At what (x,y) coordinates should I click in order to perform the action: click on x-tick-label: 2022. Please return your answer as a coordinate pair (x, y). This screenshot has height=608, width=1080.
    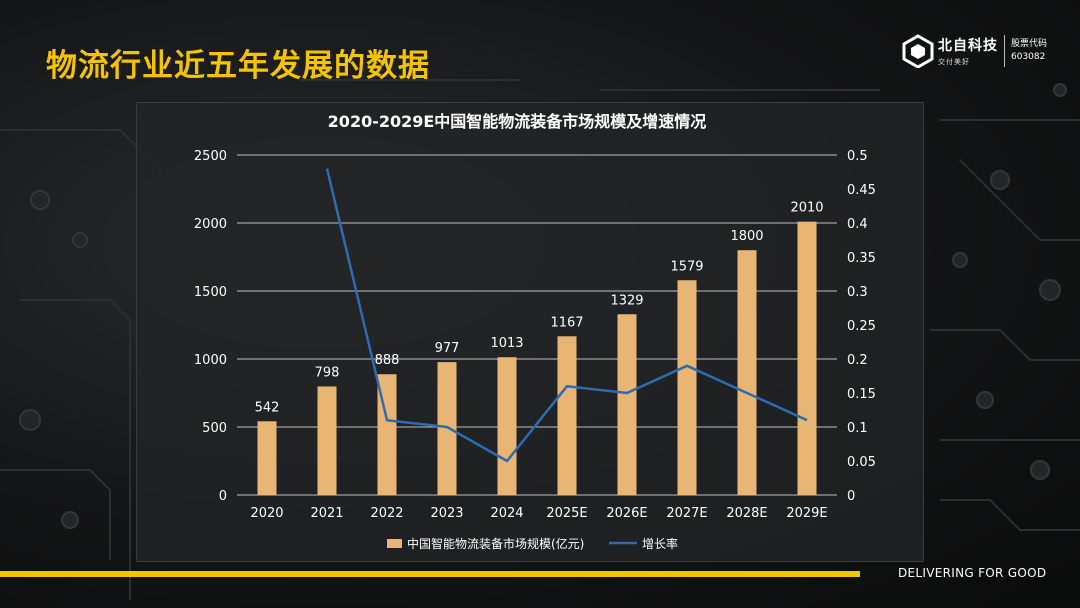
    Looking at the image, I should click on (386, 513).